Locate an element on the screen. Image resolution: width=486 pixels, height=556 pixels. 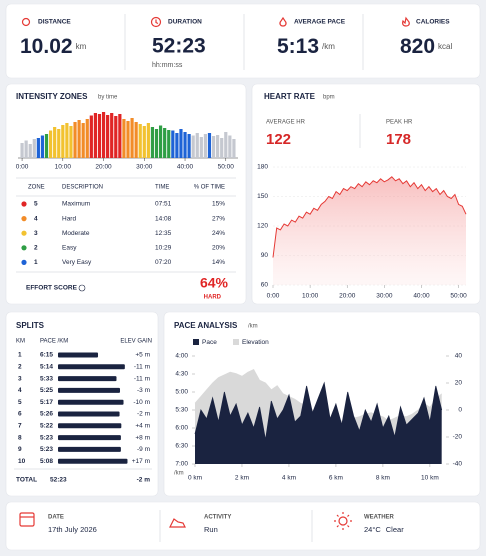
elev-label: -10 m is located at coordinates (141, 402).